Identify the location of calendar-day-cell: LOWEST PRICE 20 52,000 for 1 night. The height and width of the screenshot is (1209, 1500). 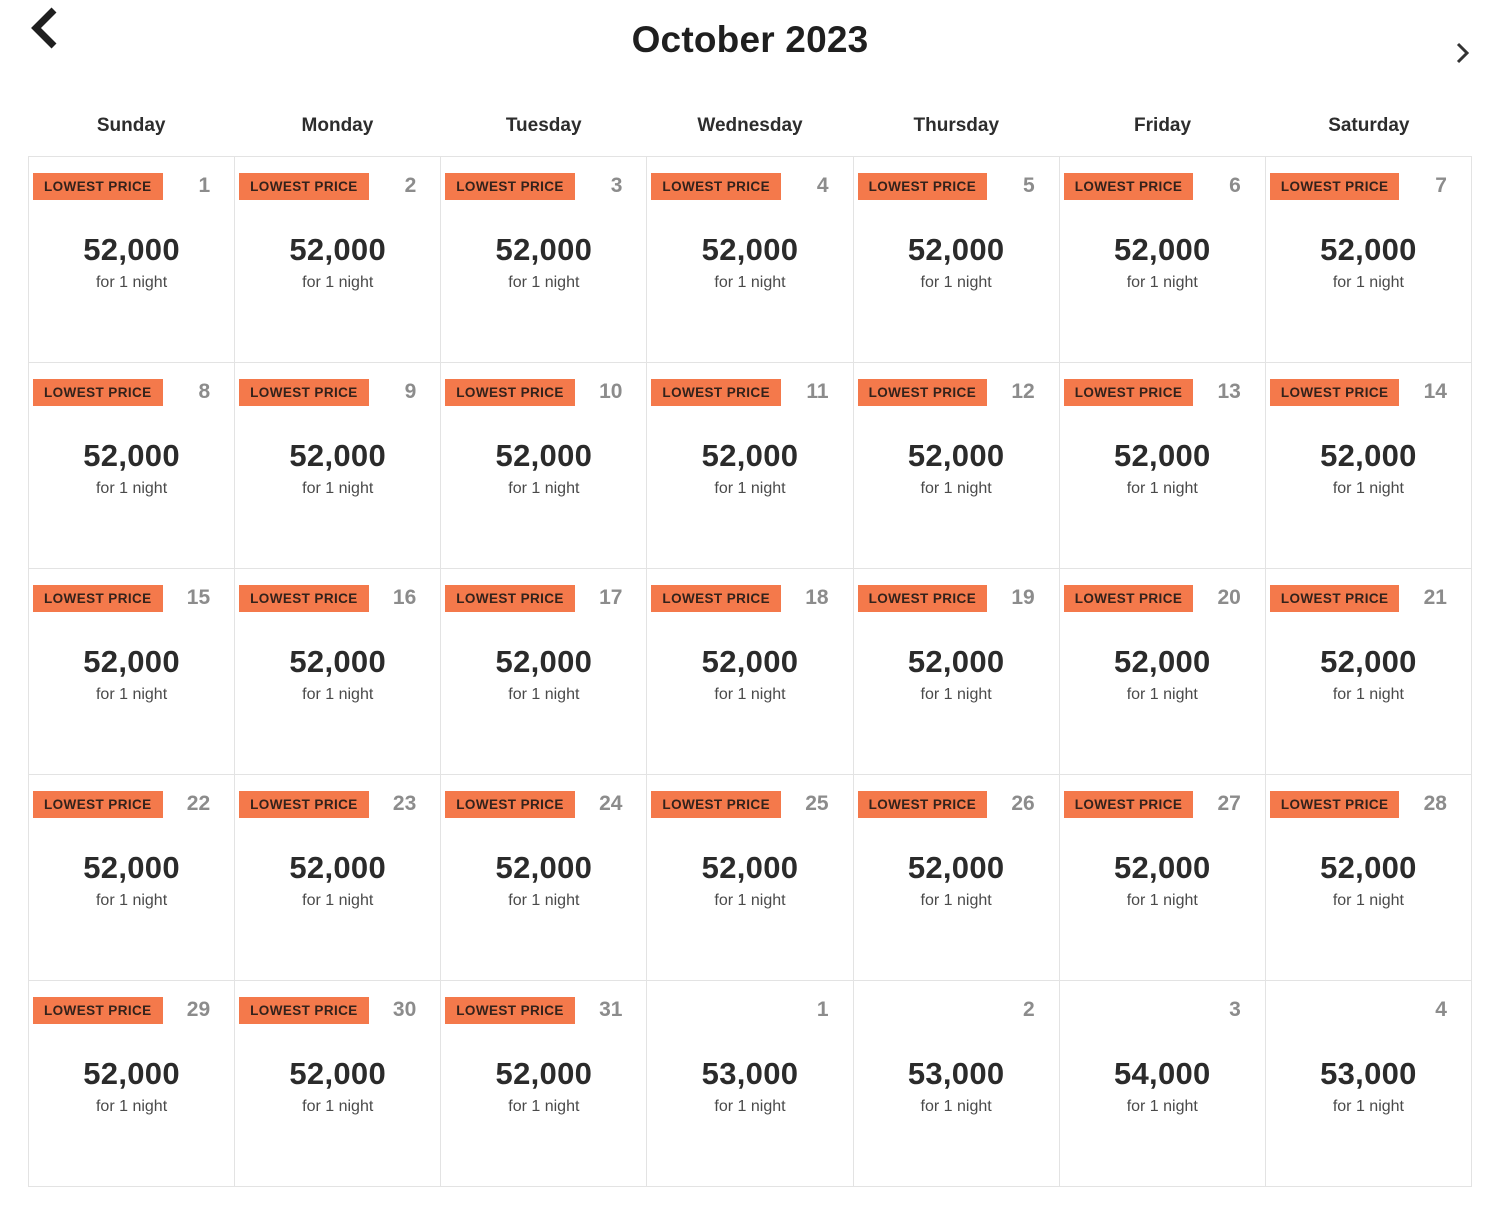
(1162, 672).